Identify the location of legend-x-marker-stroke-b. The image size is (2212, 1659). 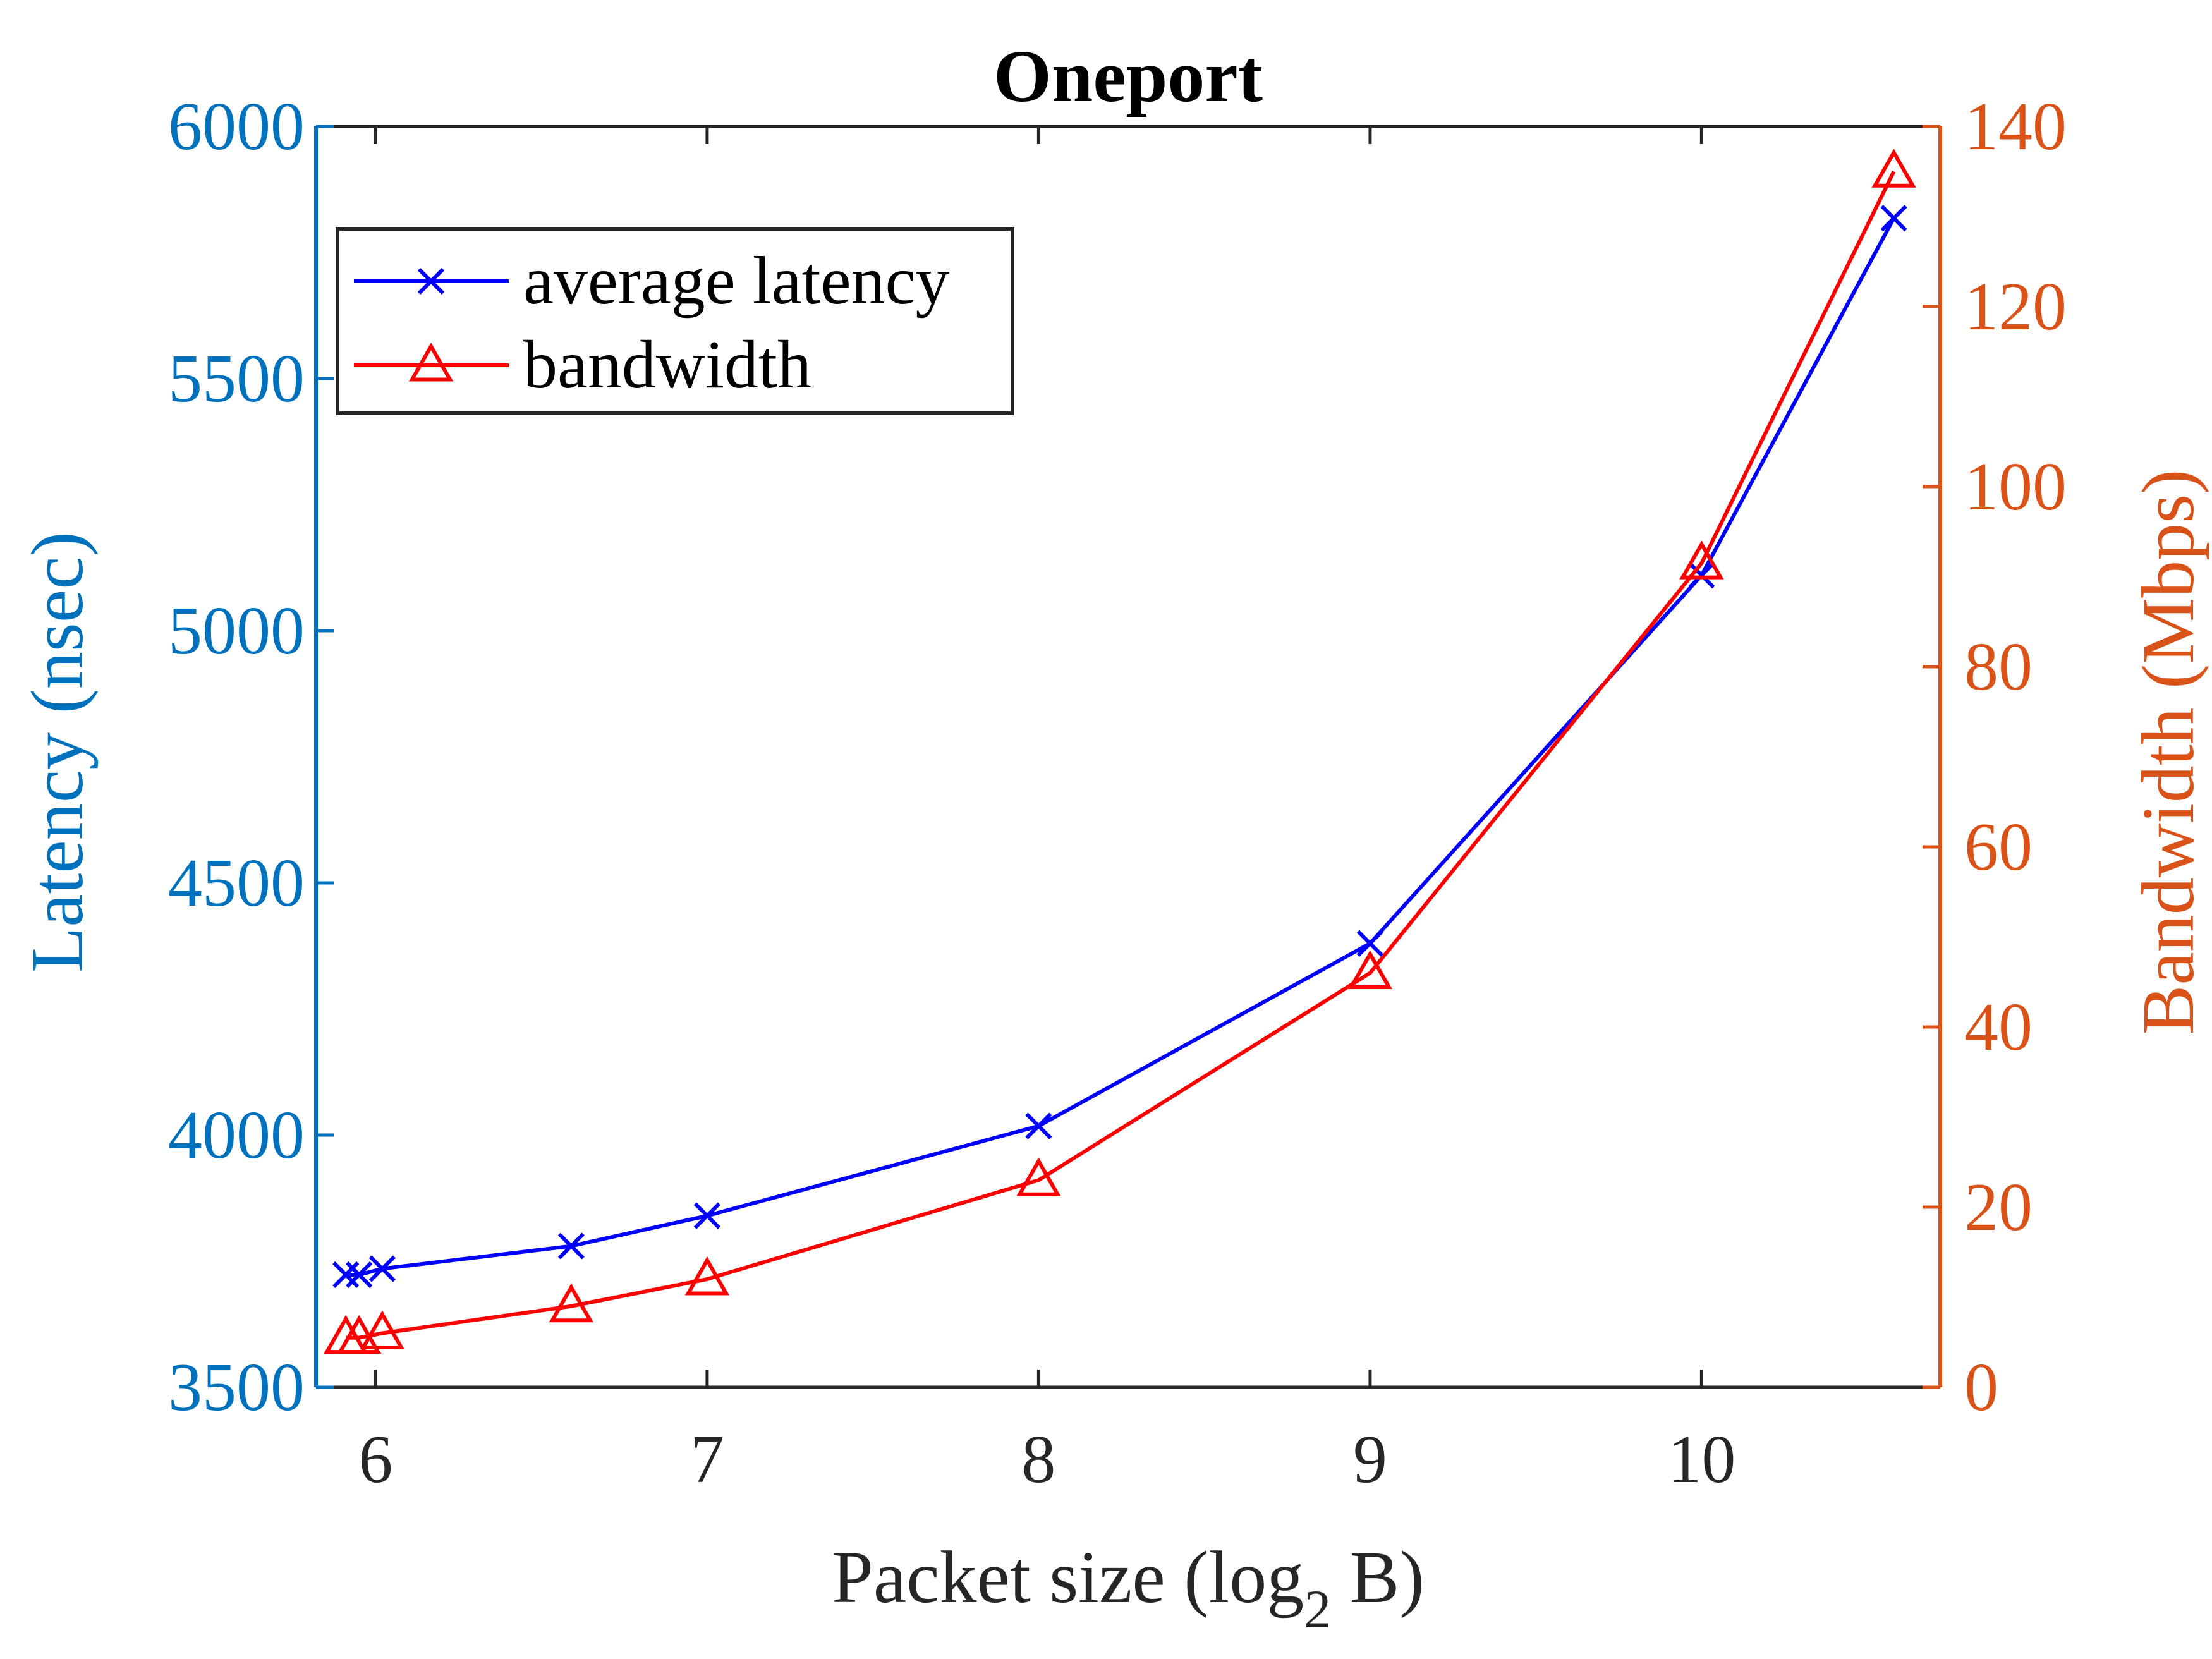
(431, 281).